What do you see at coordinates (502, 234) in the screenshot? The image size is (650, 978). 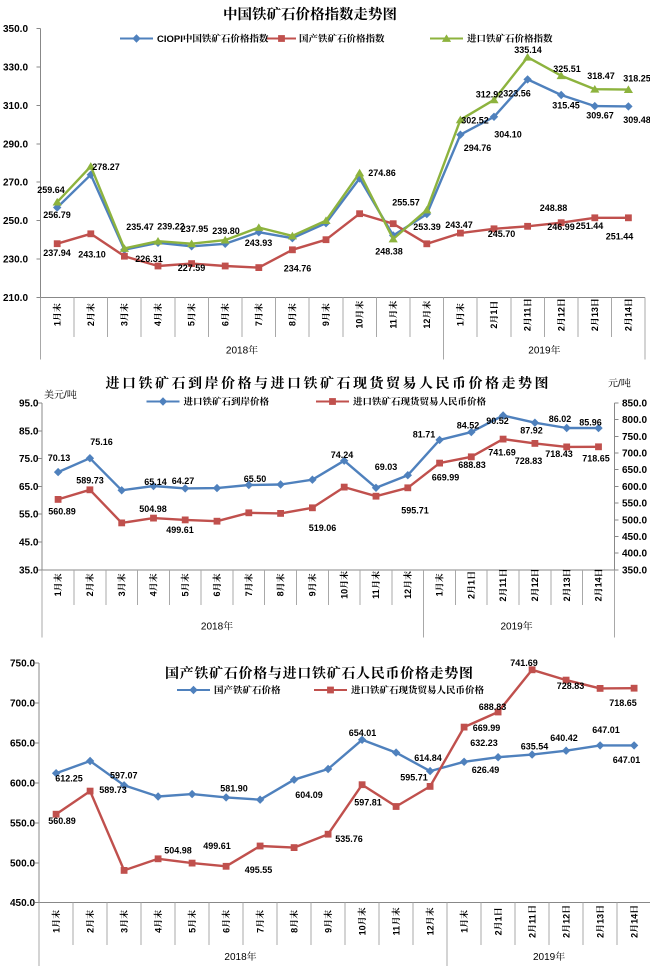 I see `svg-text: 245.70` at bounding box center [502, 234].